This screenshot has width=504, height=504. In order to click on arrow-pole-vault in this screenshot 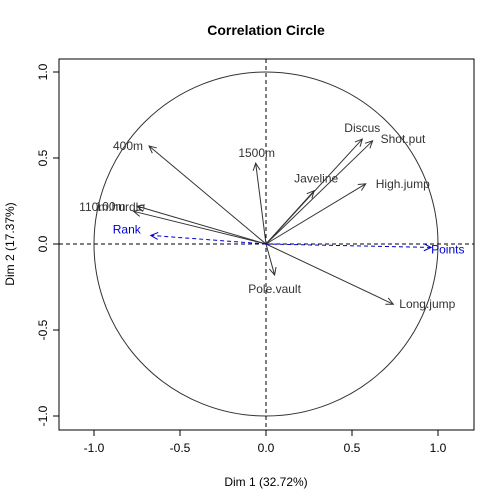, I will do `click(270, 259)`.